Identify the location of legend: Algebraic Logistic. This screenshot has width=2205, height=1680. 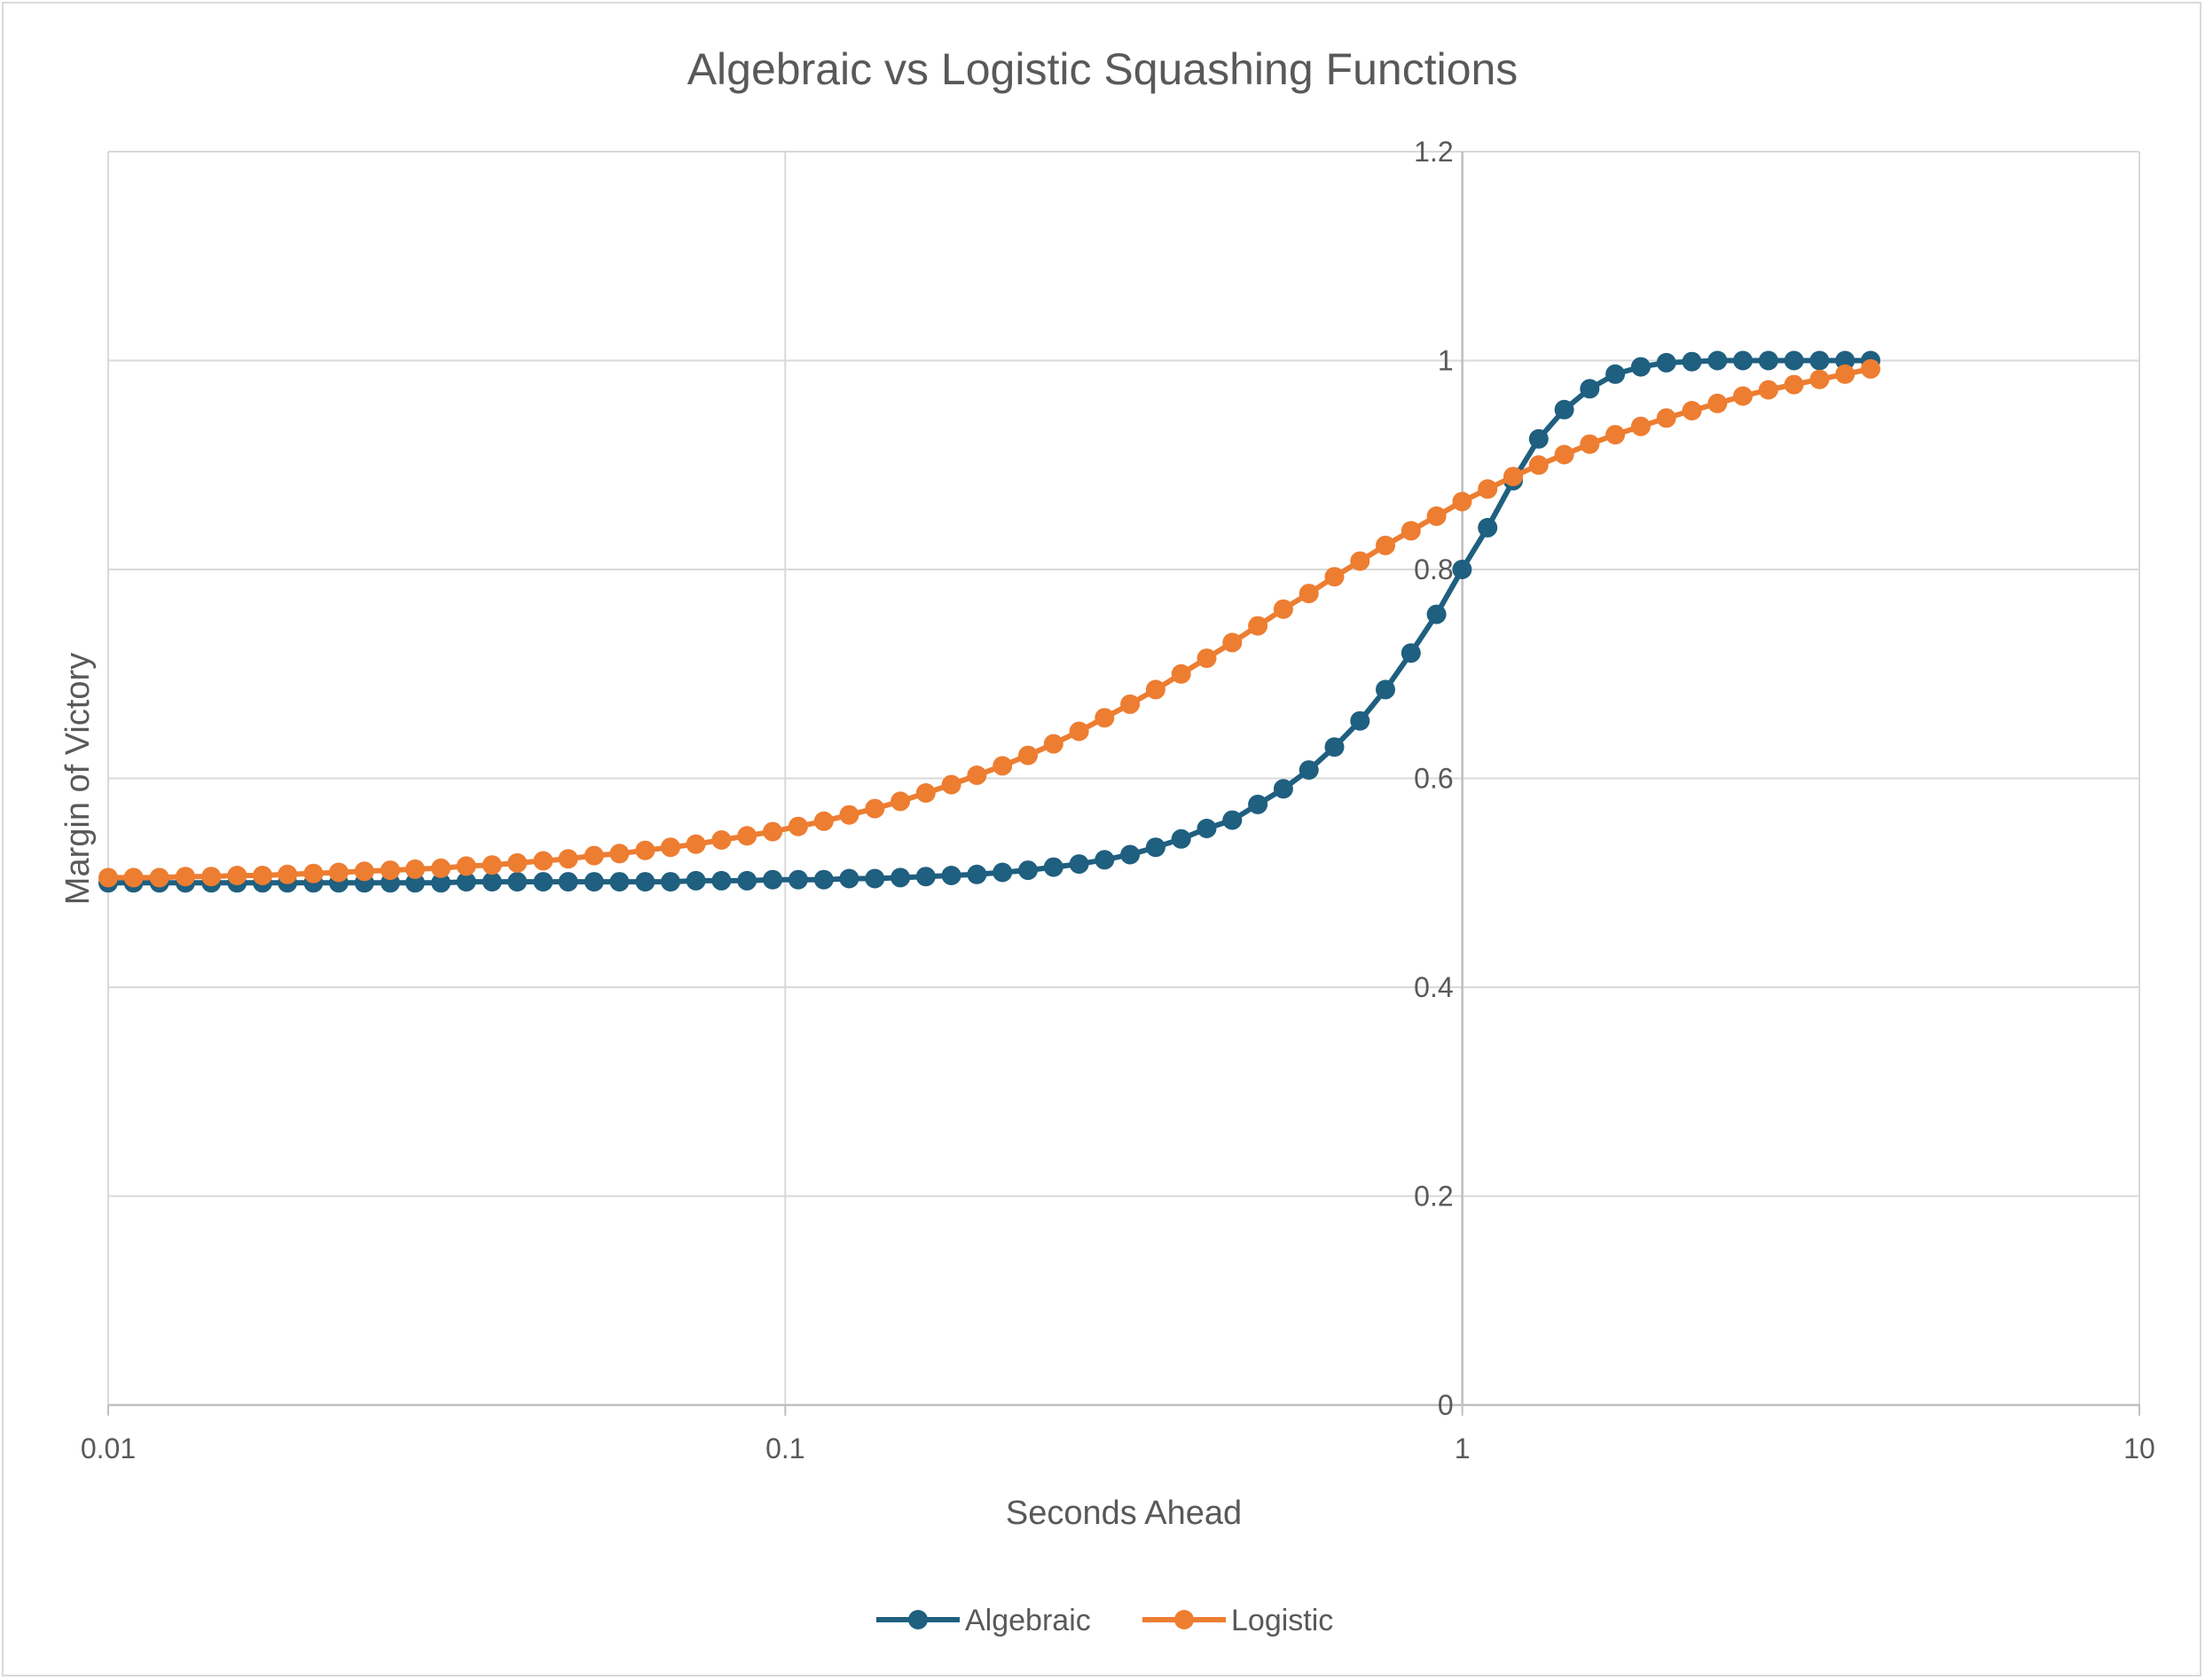
(1105, 1620).